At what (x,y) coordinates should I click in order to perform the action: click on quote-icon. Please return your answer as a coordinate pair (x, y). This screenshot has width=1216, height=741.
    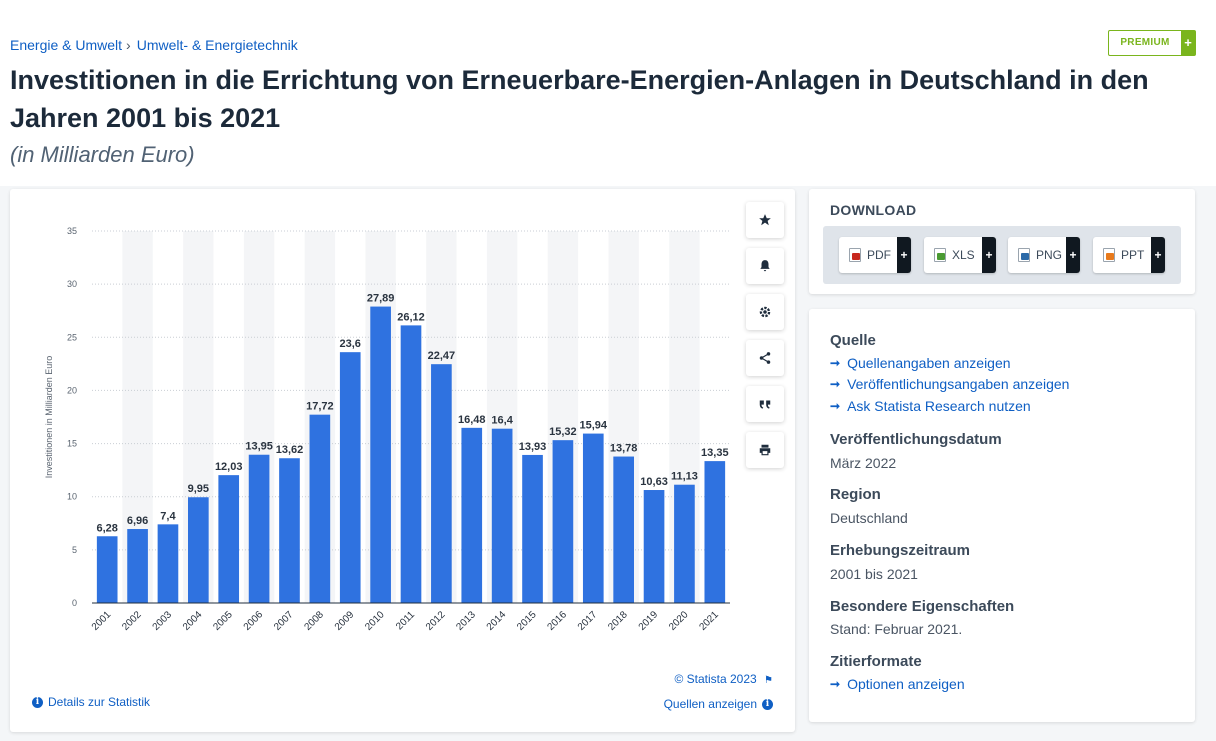
    Looking at the image, I should click on (765, 404).